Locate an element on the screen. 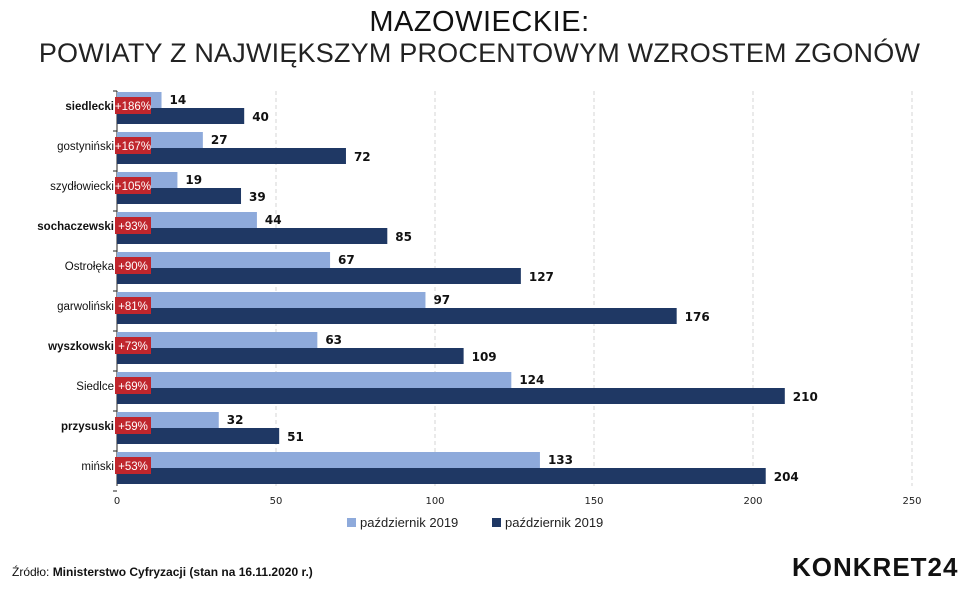 The height and width of the screenshot is (592, 959). percent-label: +93% is located at coordinates (133, 227).